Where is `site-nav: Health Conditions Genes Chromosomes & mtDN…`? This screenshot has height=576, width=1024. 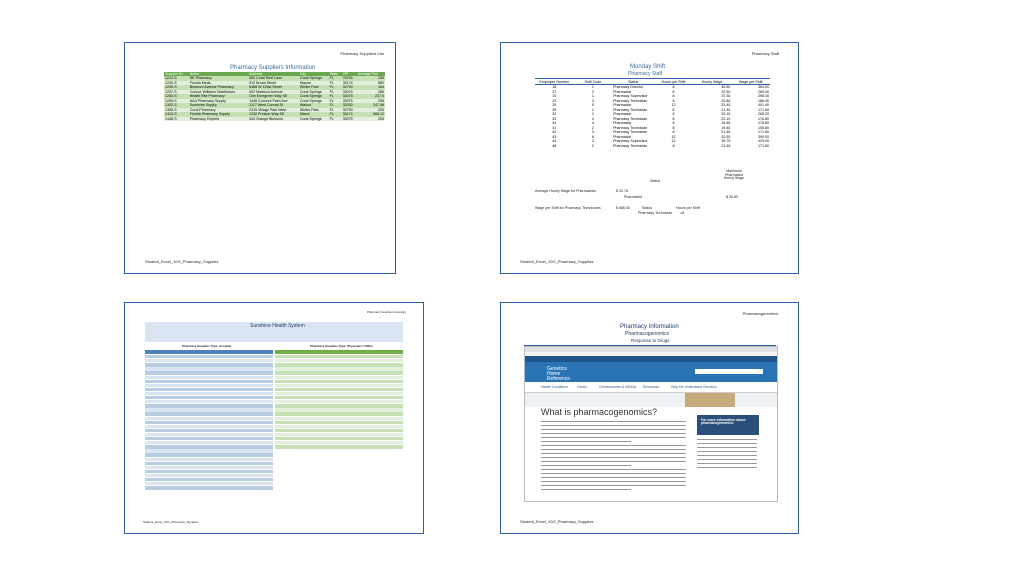 site-nav: Health Conditions Genes Chromosomes & mtDN… is located at coordinates (651, 387).